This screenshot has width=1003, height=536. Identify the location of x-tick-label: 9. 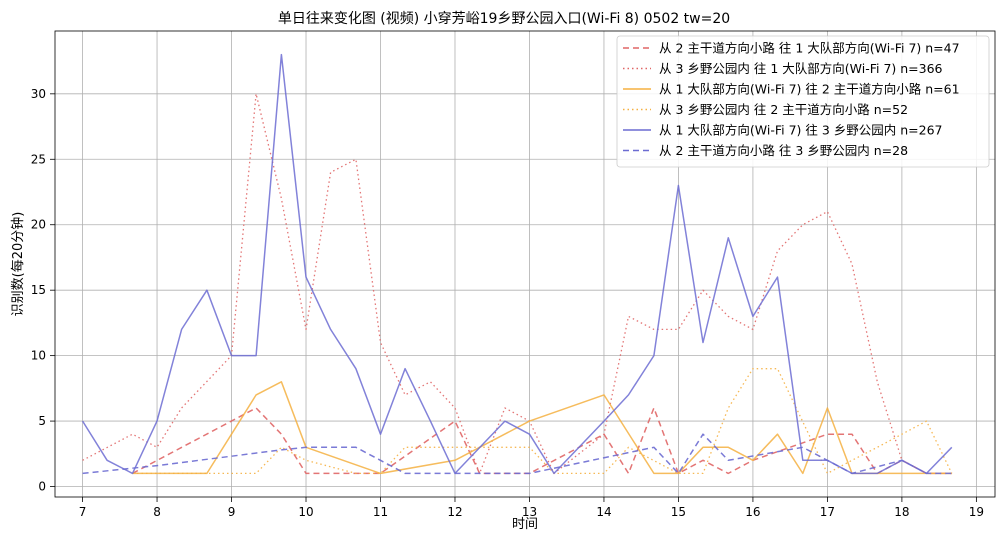
(232, 512).